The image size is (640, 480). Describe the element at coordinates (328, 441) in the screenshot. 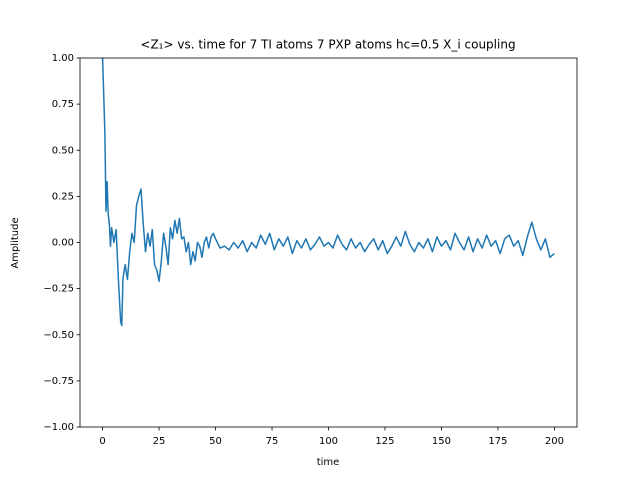

I see `x-tick-label: 100` at that location.